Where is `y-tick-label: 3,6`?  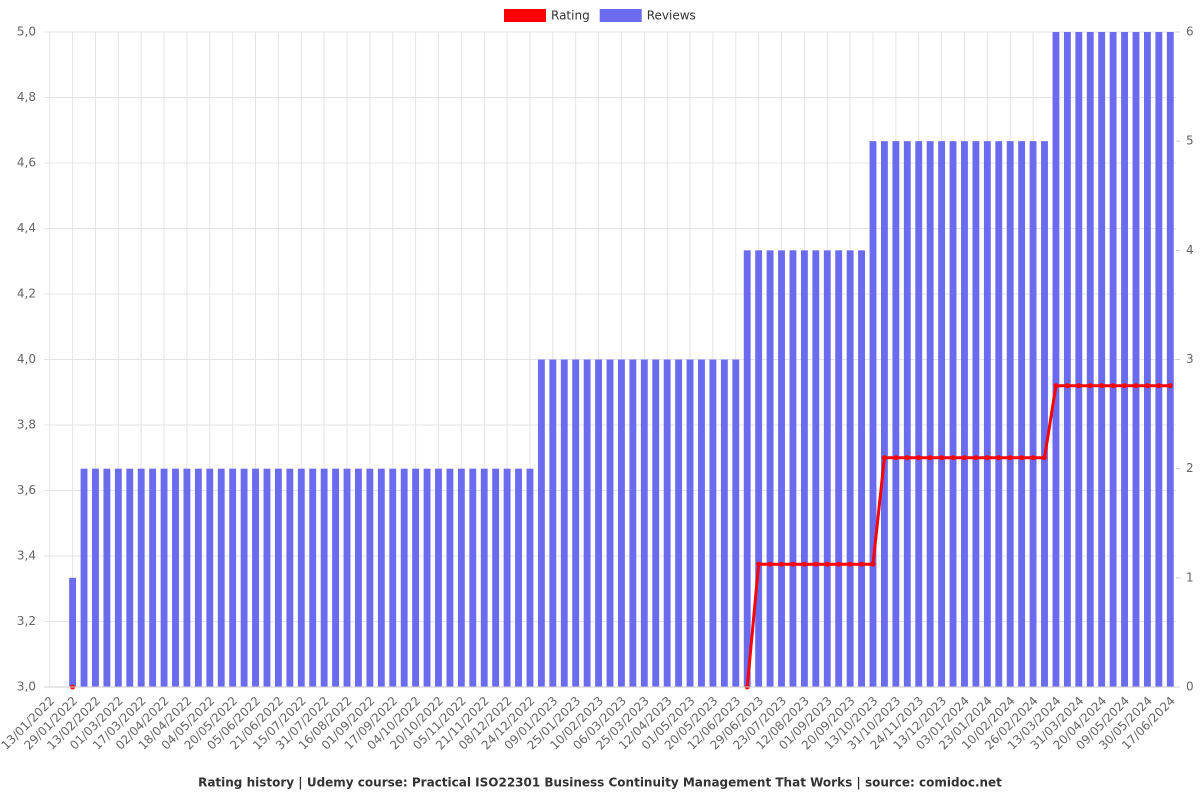
y-tick-label: 3,6 is located at coordinates (26, 490).